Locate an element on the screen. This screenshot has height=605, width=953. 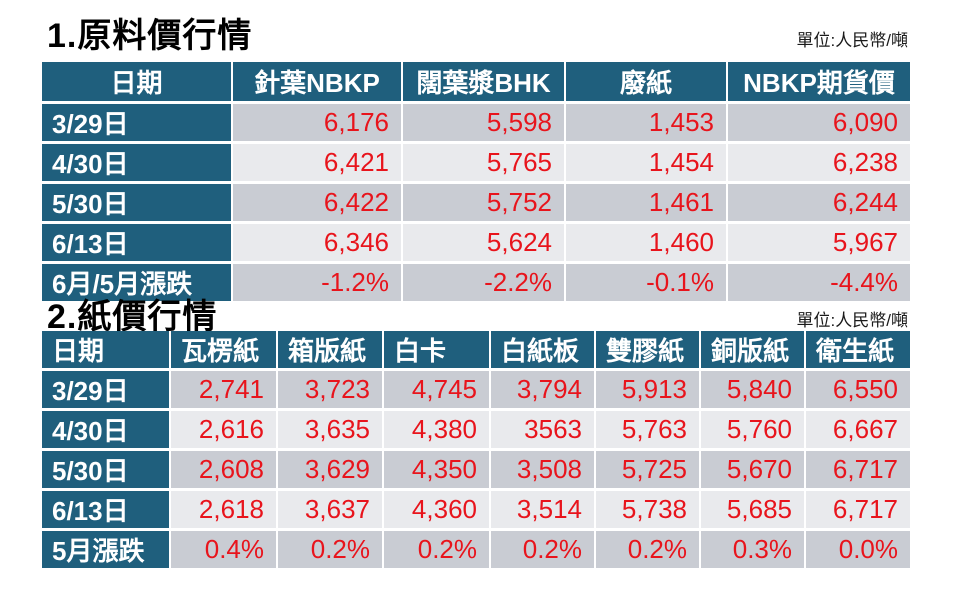
column-header: 針葉NBKP is located at coordinates (317, 83).